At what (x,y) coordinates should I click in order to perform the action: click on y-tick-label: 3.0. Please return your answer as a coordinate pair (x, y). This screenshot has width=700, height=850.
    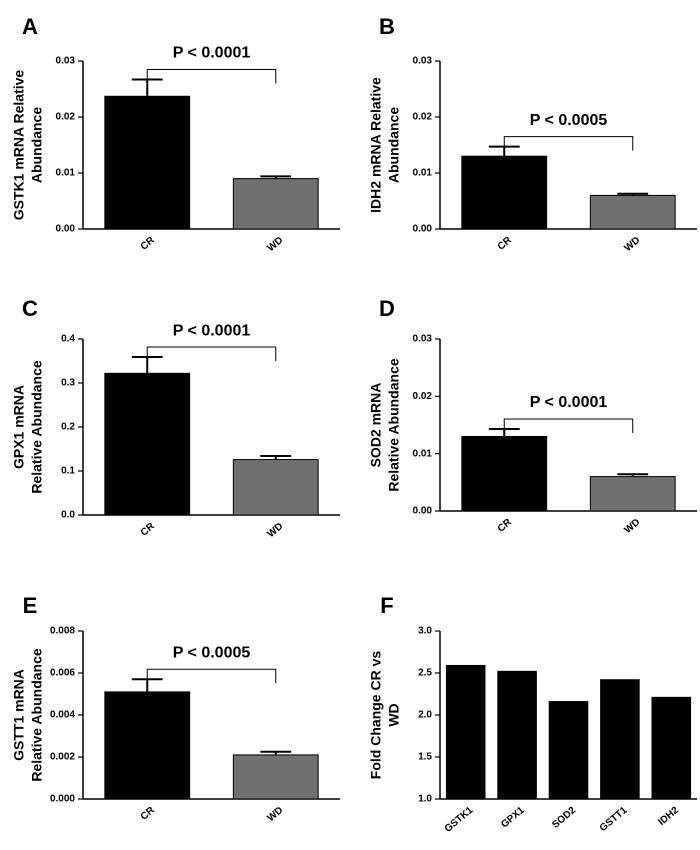
    Looking at the image, I should click on (425, 631).